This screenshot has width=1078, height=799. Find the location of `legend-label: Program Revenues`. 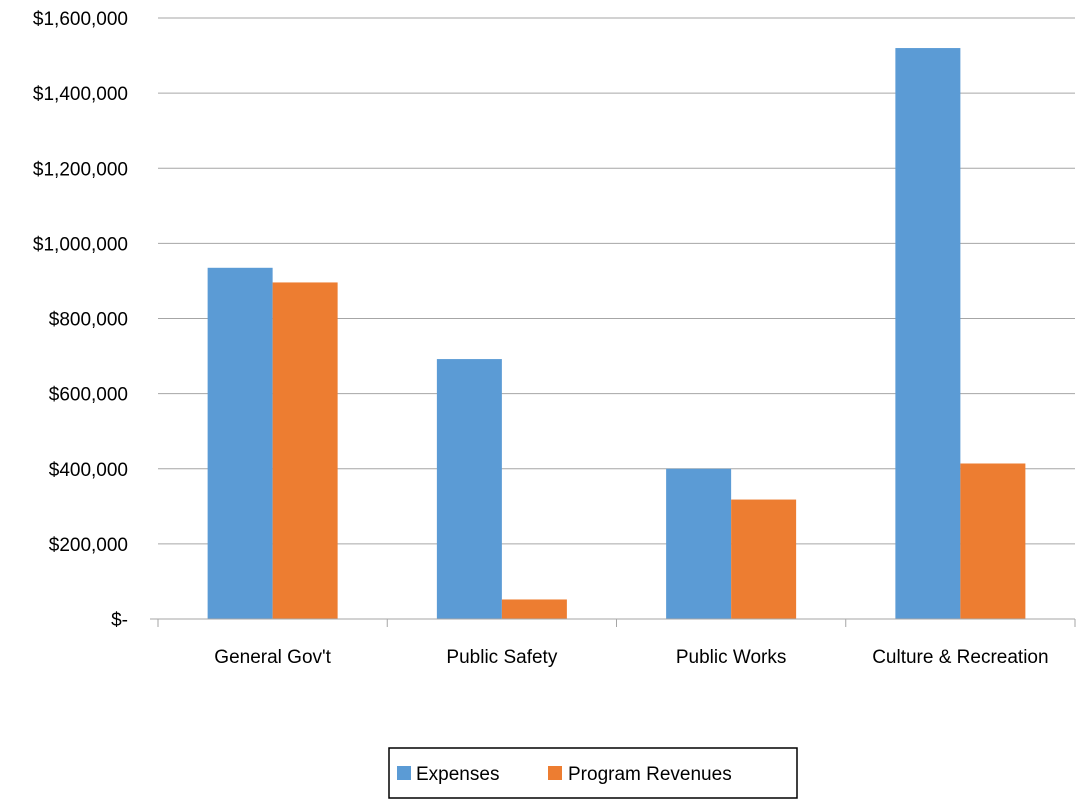

legend-label: Program Revenues is located at coordinates (650, 774).